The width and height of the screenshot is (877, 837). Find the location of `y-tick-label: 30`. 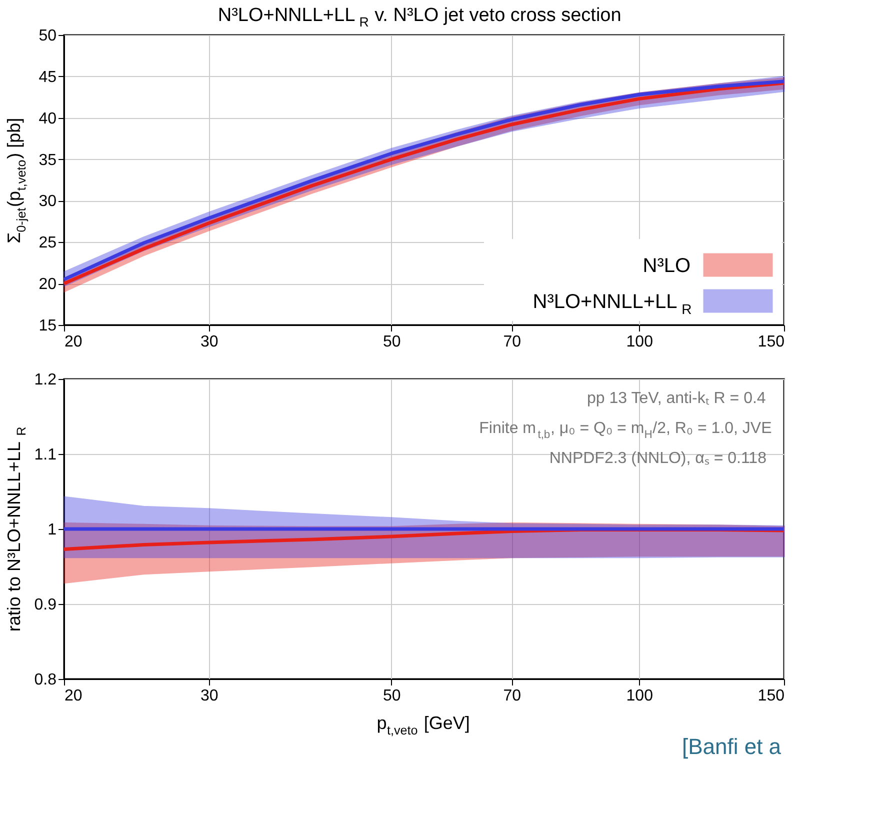

y-tick-label: 30 is located at coordinates (47, 201).